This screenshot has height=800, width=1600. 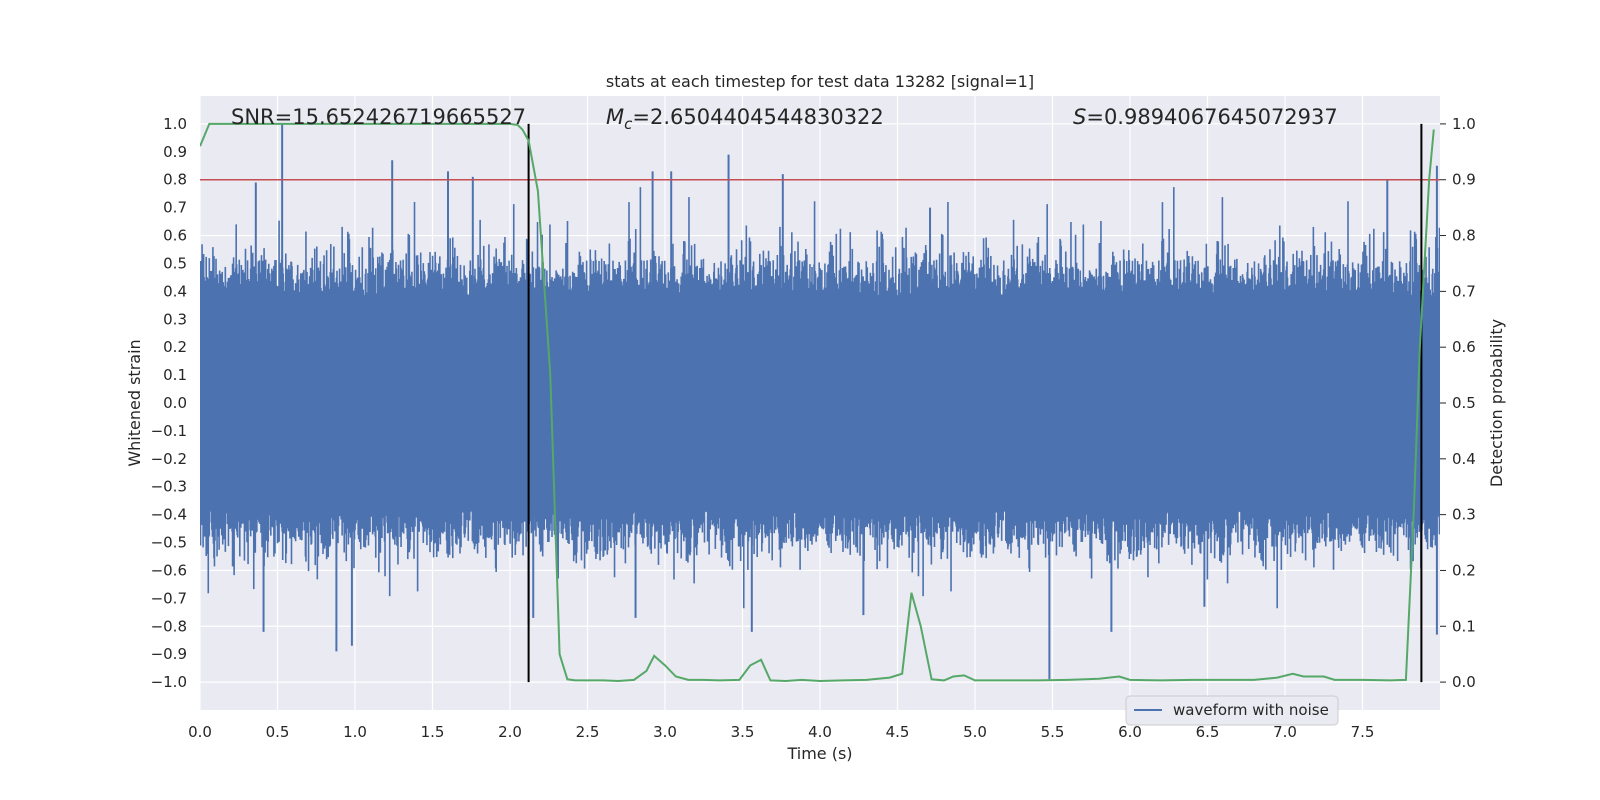 What do you see at coordinates (757, 117) in the screenshot?
I see `chirp-mass-value: =2.6504404544830322` at bounding box center [757, 117].